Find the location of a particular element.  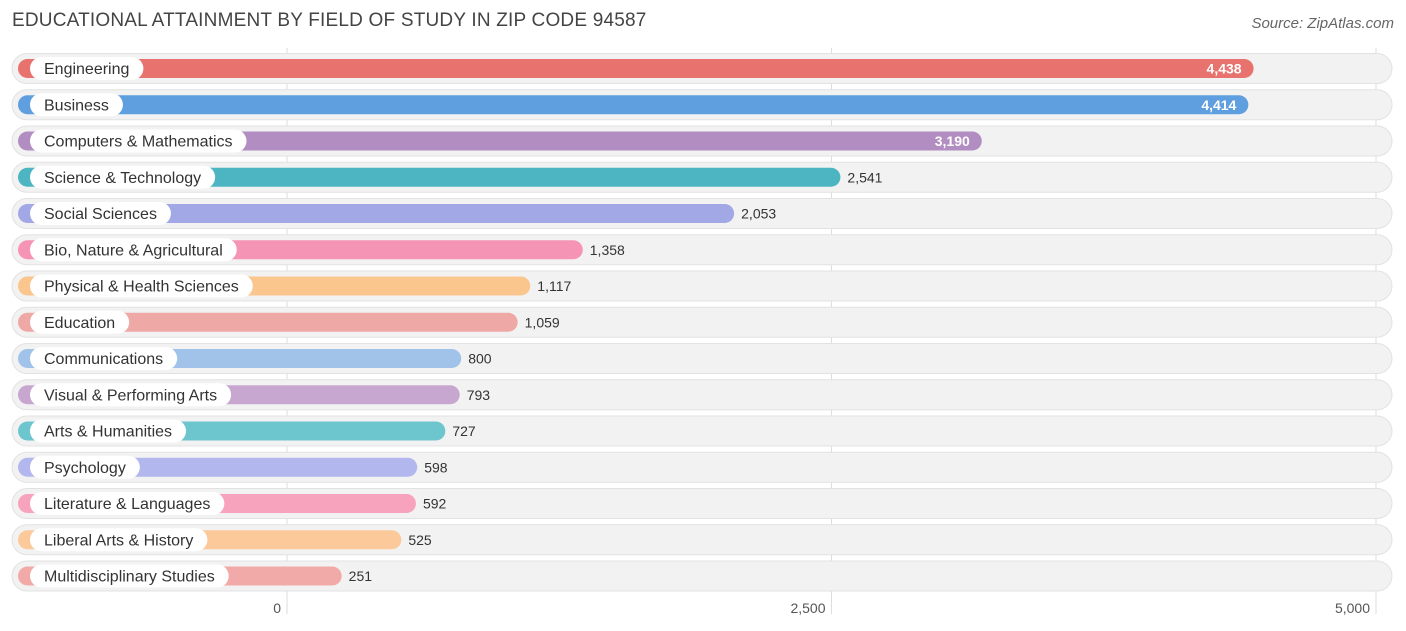

value-label: 3,190 is located at coordinates (952, 141).